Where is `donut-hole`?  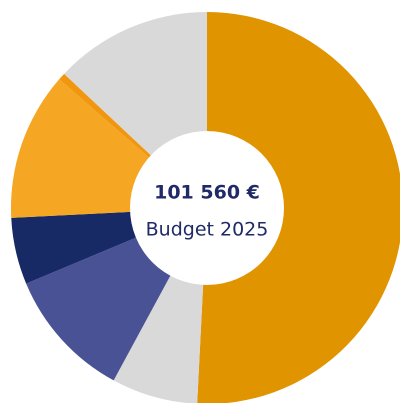
donut-hole is located at coordinates (207, 208).